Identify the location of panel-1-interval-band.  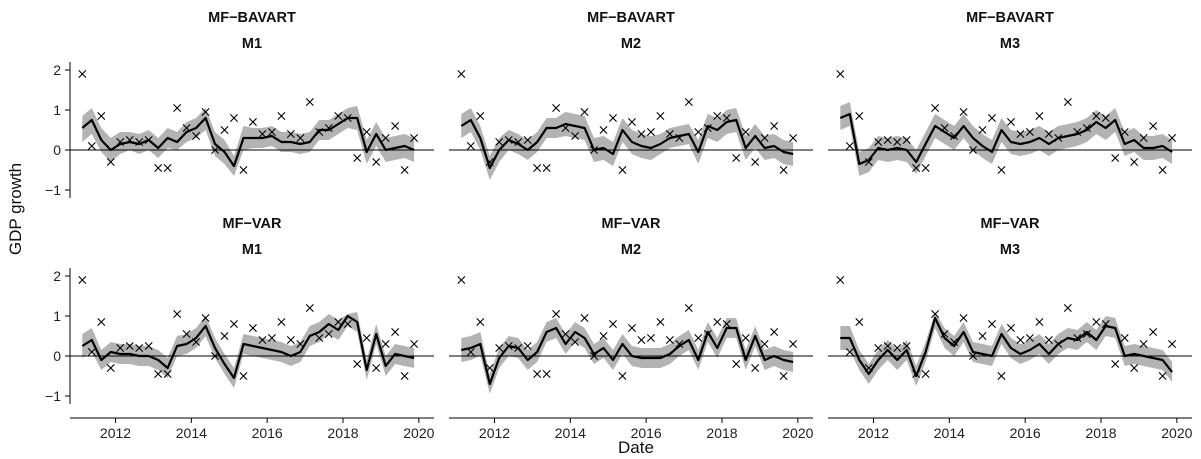
(248, 141).